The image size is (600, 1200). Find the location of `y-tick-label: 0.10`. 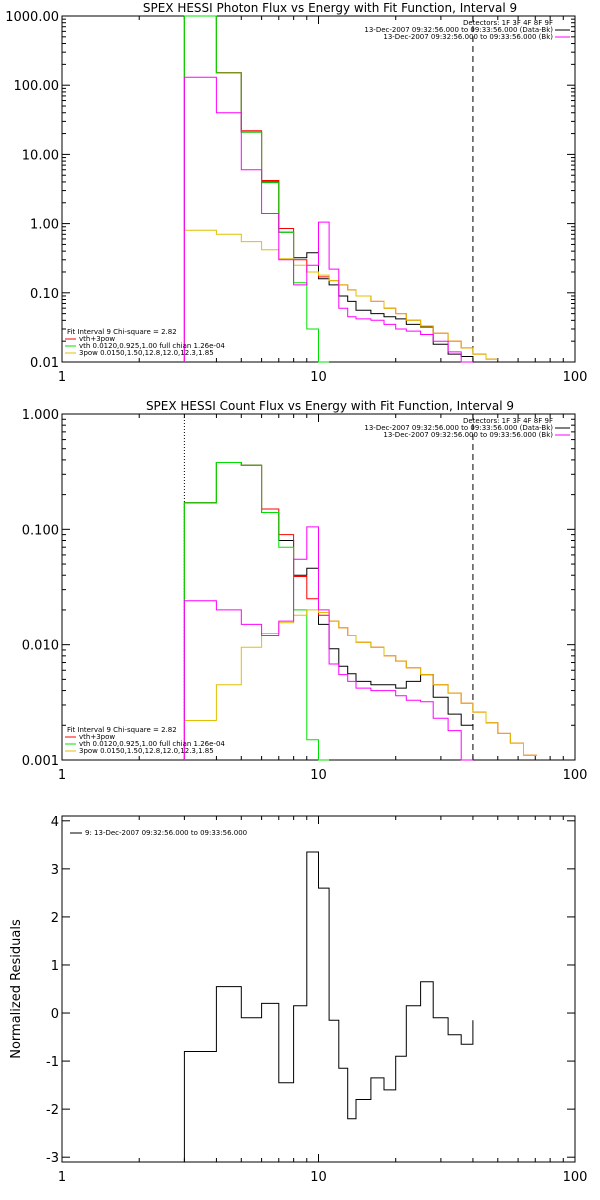

y-tick-label: 0.10 is located at coordinates (44, 294).